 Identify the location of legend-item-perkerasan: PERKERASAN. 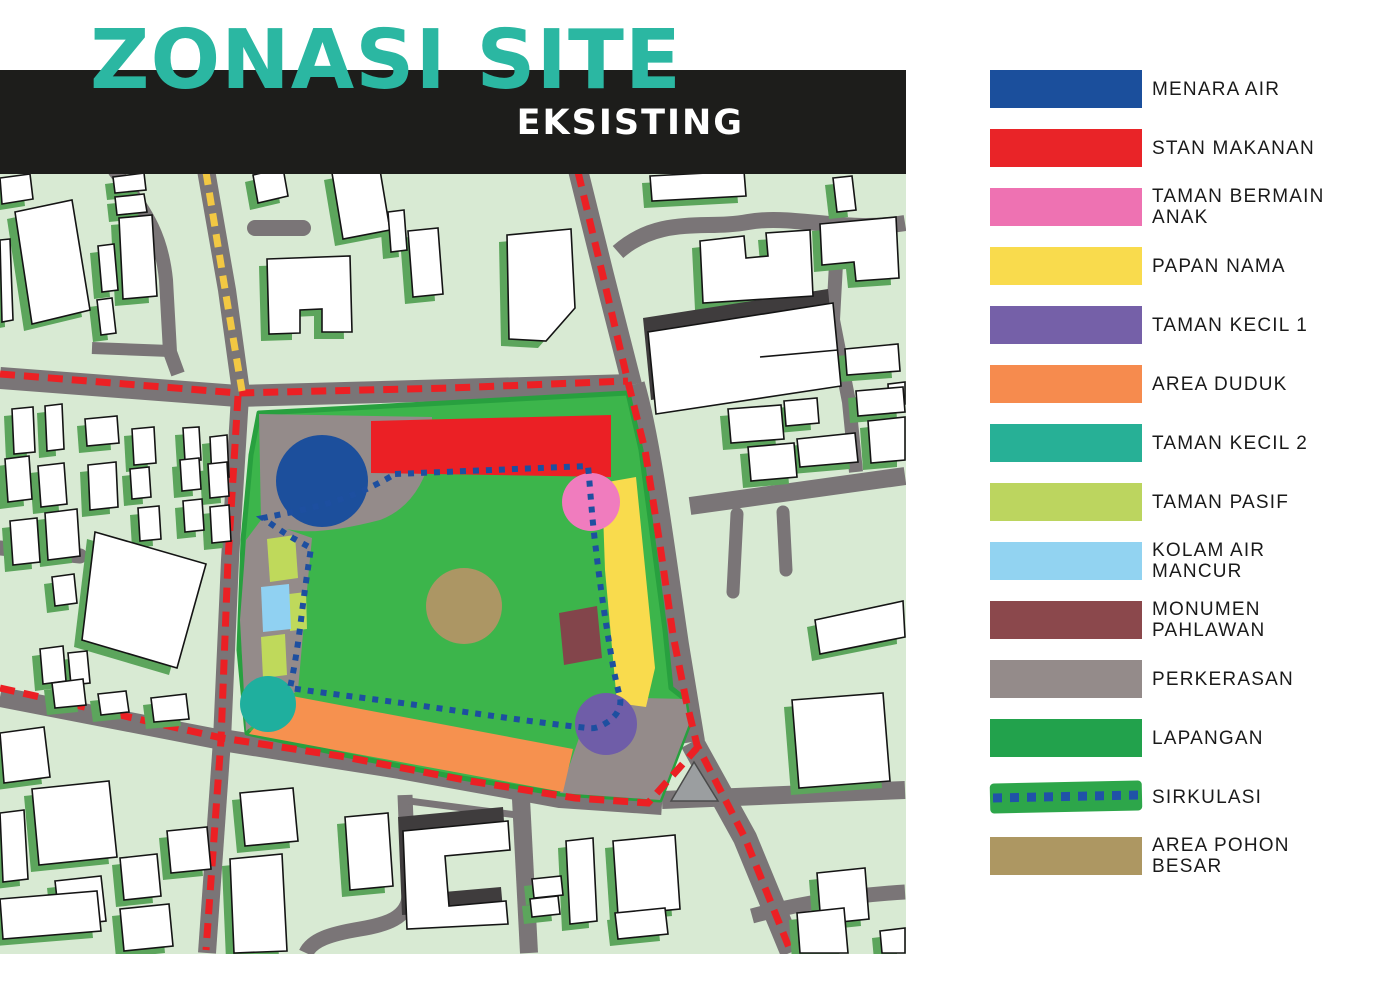
(1188, 679).